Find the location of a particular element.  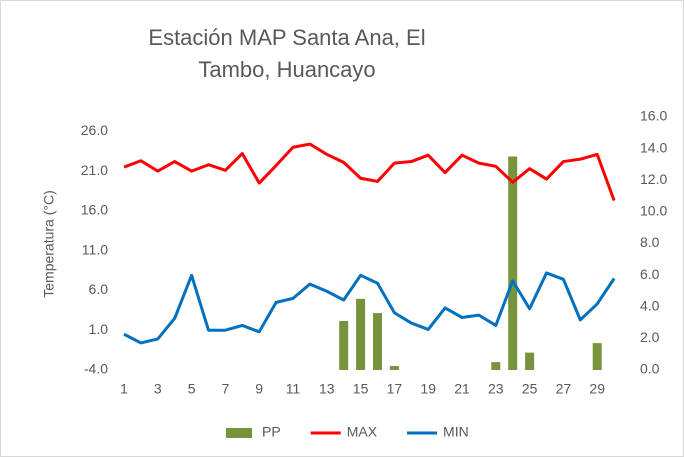

y2-tick-label: 16.0 is located at coordinates (653, 116).